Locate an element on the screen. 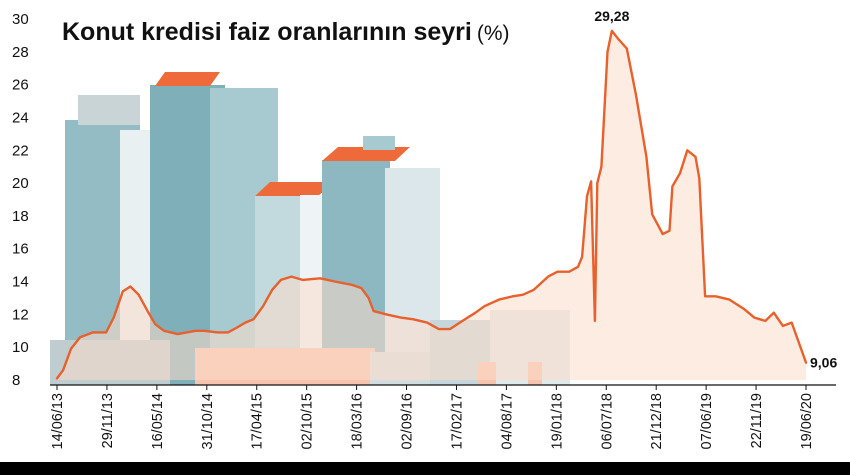 This screenshot has width=850, height=475. y-tick-label: 26 is located at coordinates (20, 85).